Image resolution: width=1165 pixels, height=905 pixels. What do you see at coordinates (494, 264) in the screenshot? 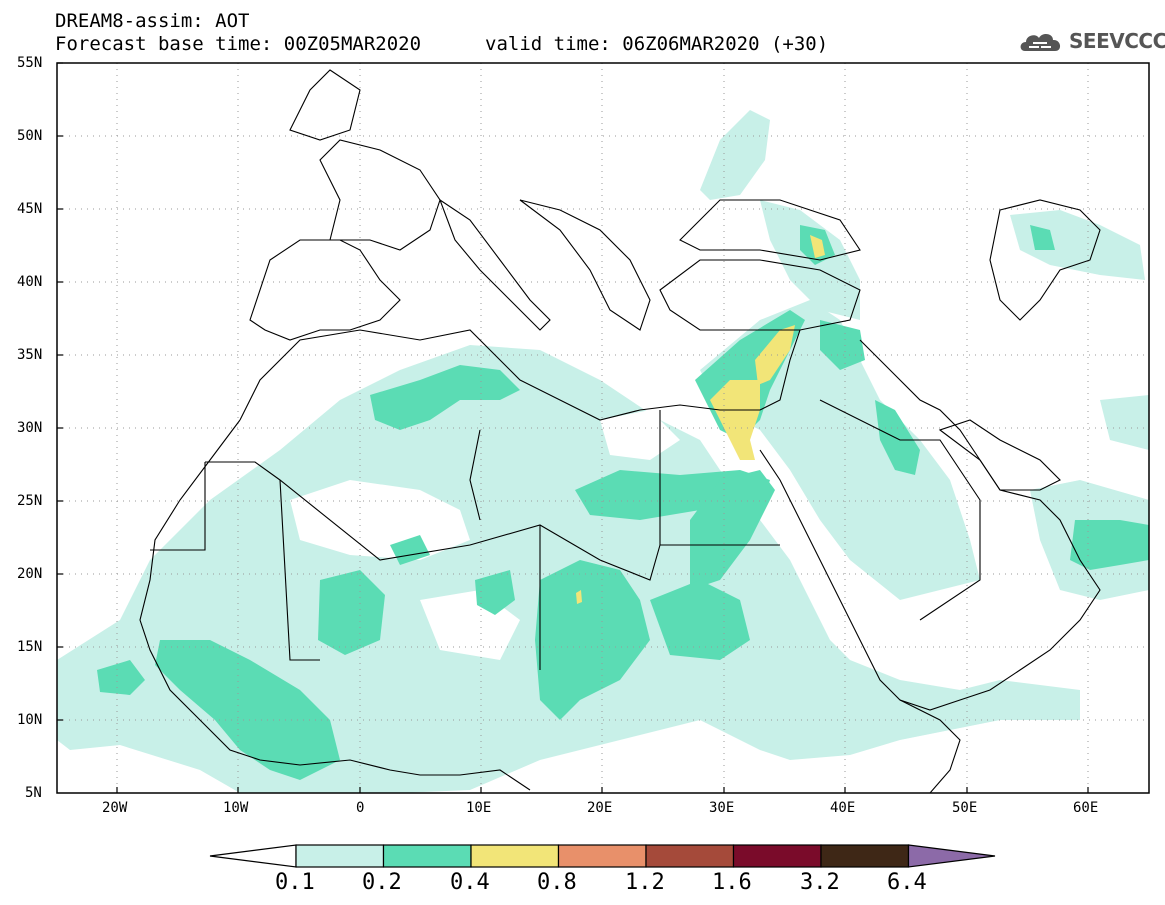
I see `coast-italy` at bounding box center [494, 264].